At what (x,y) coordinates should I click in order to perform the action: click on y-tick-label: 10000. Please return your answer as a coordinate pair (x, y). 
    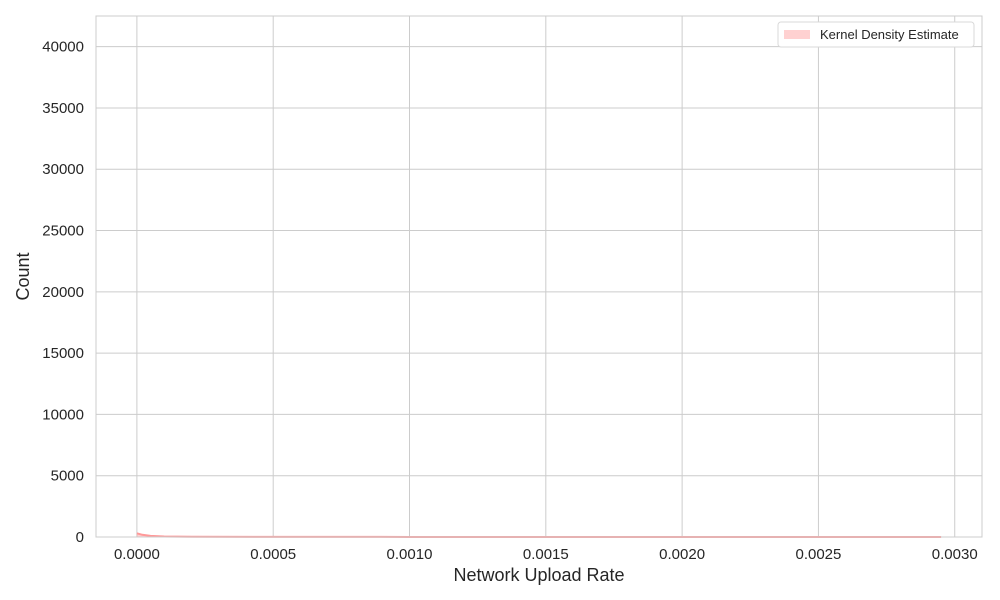
    Looking at the image, I should click on (63, 414).